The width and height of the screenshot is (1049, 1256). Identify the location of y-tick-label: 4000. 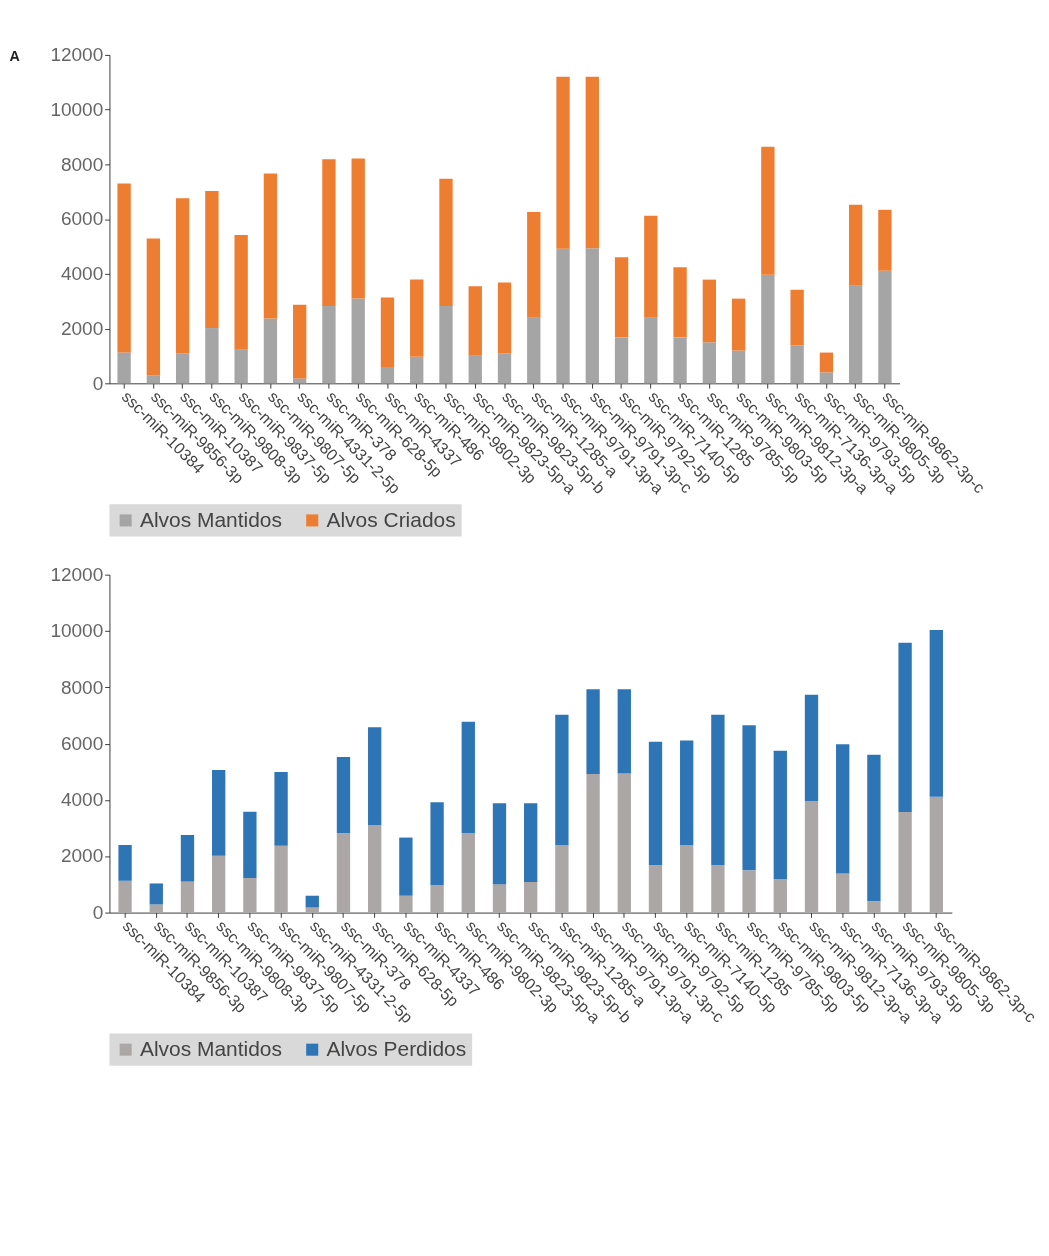
(82, 800).